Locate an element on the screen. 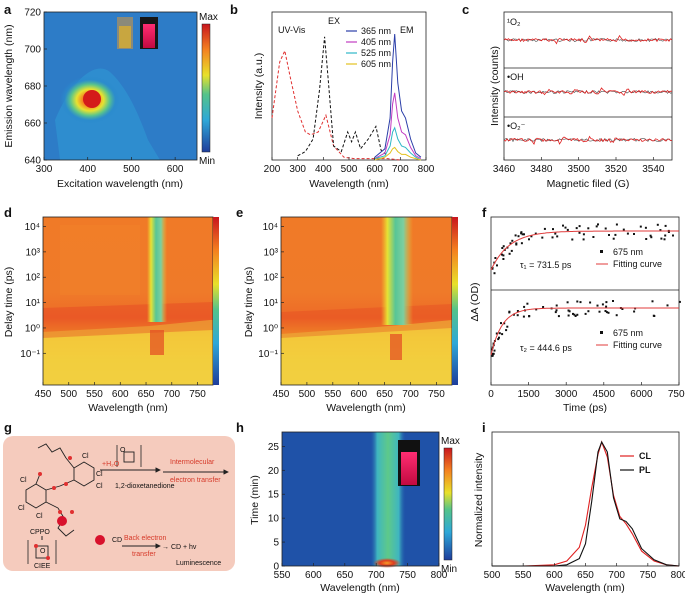 This screenshot has height=595, width=685. panel-e-ytick-label: 10⁴ is located at coordinates (270, 227).